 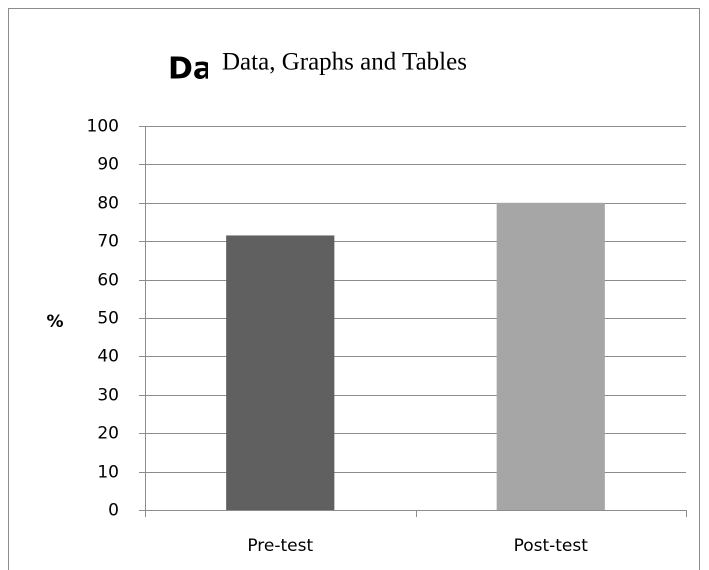 I want to click on y-tick-label: 70, so click(x=108, y=242).